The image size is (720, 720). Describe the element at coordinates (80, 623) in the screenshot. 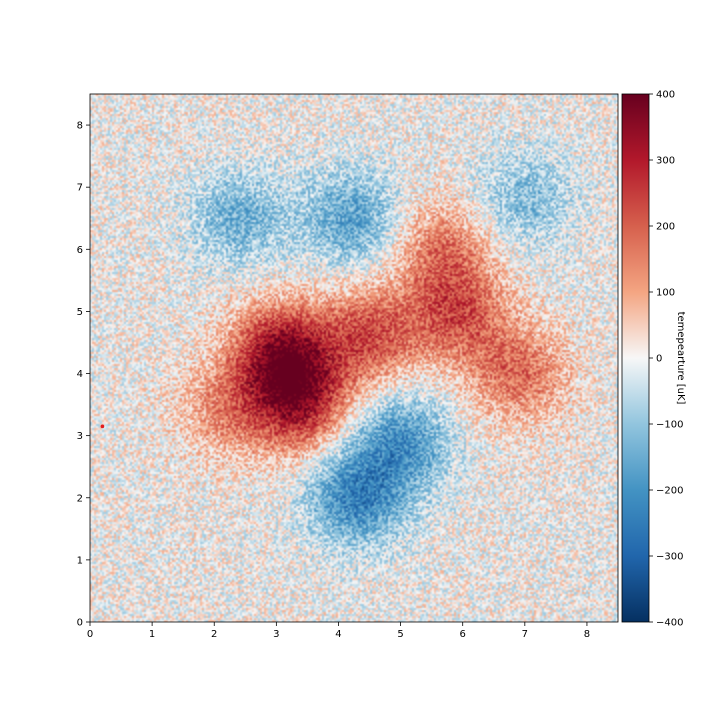

I see `y-tick-label: 0` at that location.